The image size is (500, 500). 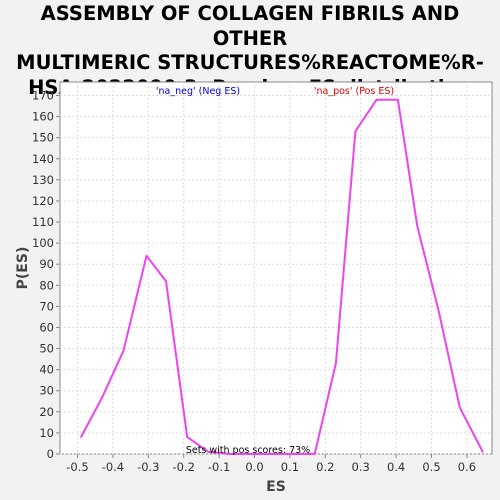 What do you see at coordinates (50, 454) in the screenshot?
I see `y-tick-label: 0` at bounding box center [50, 454].